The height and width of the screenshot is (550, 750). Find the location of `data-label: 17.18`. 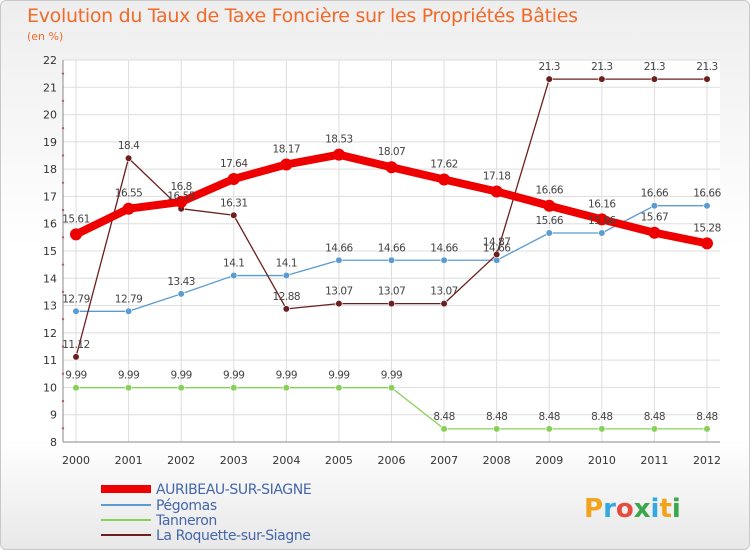

data-label: 17.18 is located at coordinates (497, 177).